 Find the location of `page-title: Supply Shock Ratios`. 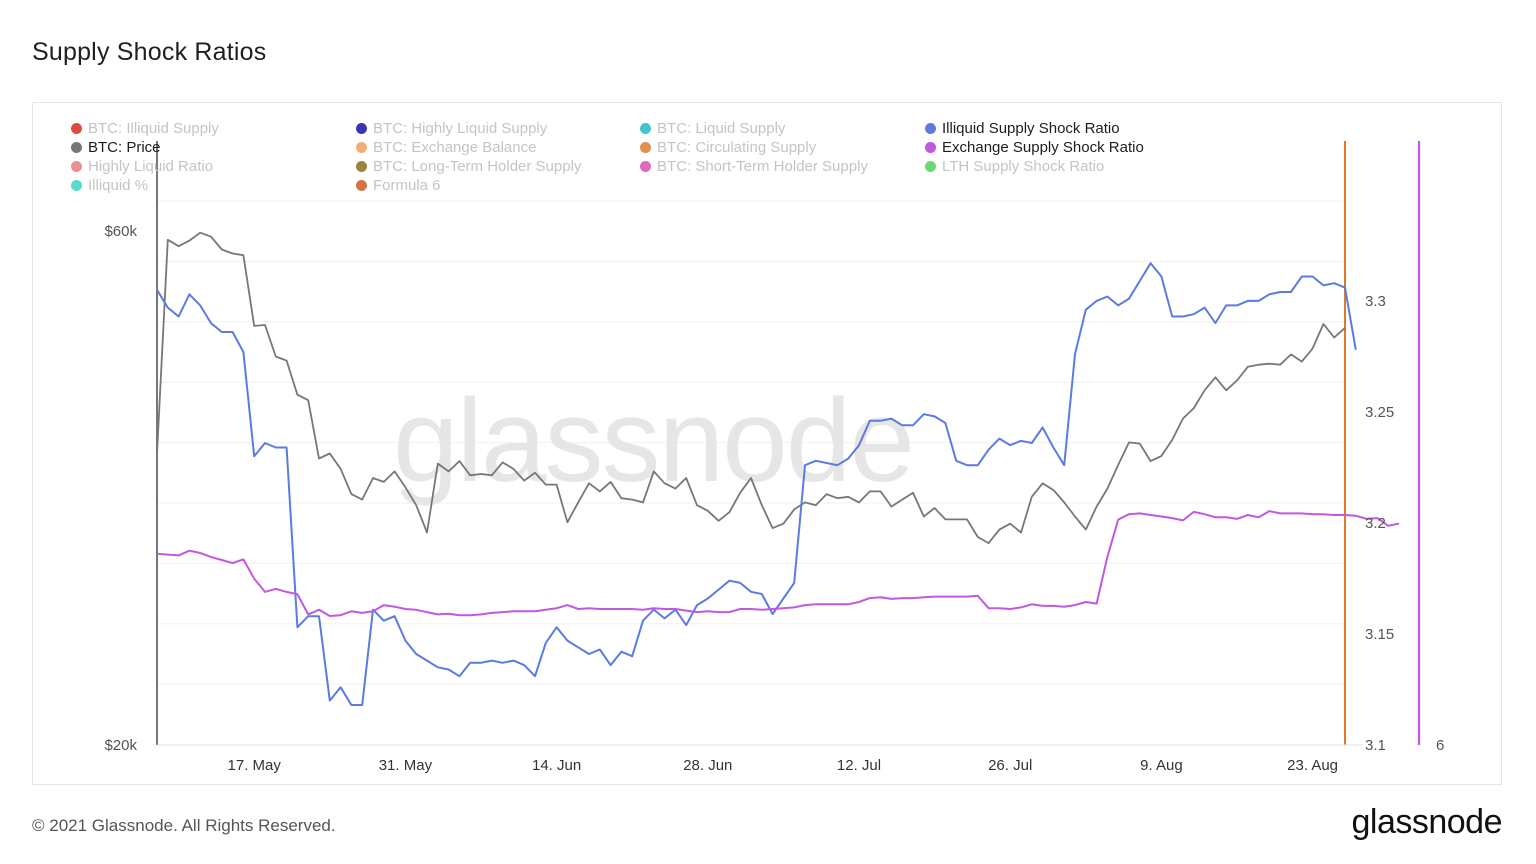

page-title: Supply Shock Ratios is located at coordinates (149, 52).